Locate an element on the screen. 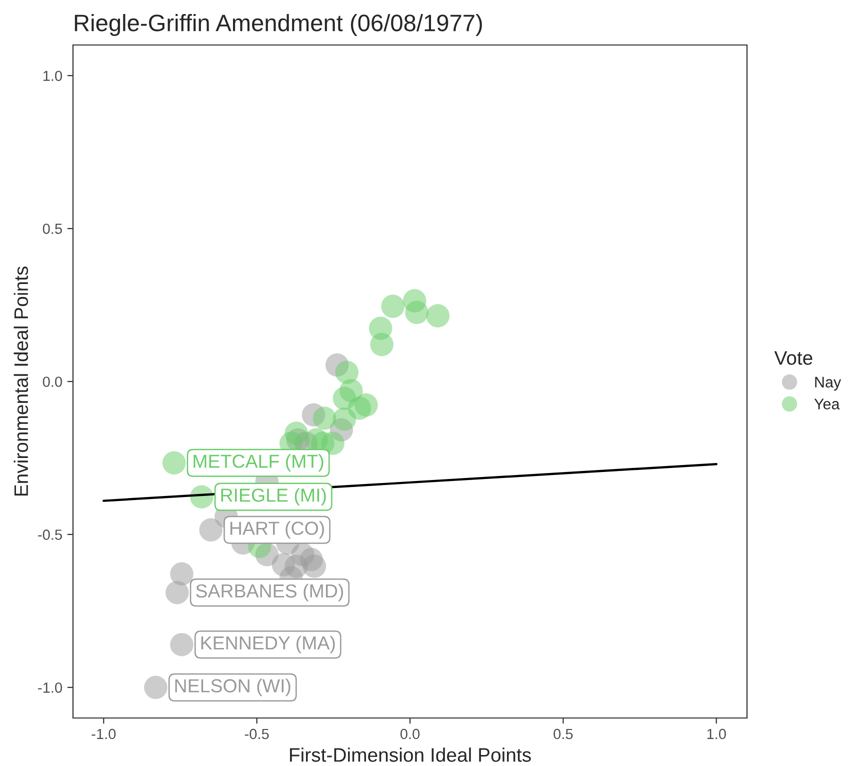 This screenshot has height=766, width=848. y-tick-label: 1.0 is located at coordinates (52, 76).